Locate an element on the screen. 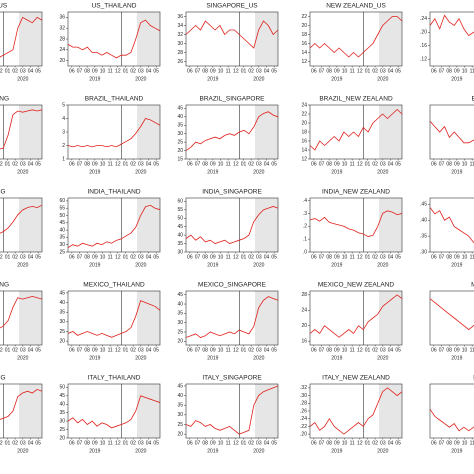  panel-title: KONG is located at coordinates (3, 378).